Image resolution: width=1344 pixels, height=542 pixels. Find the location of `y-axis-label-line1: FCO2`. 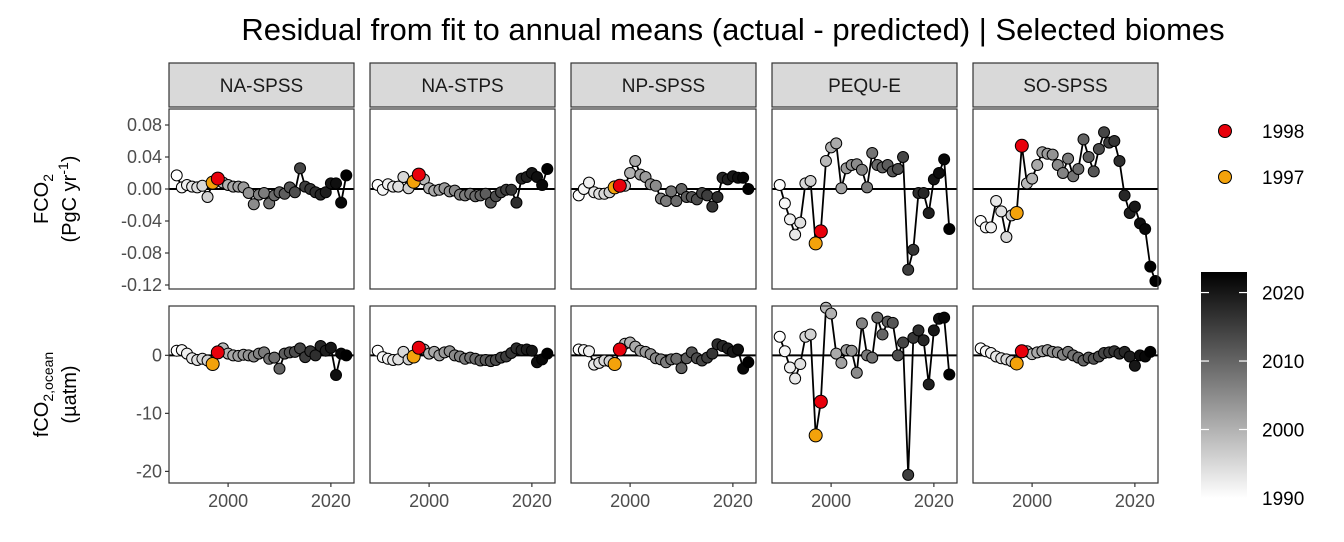

y-axis-label-line1: FCO2 is located at coordinates (43, 199).